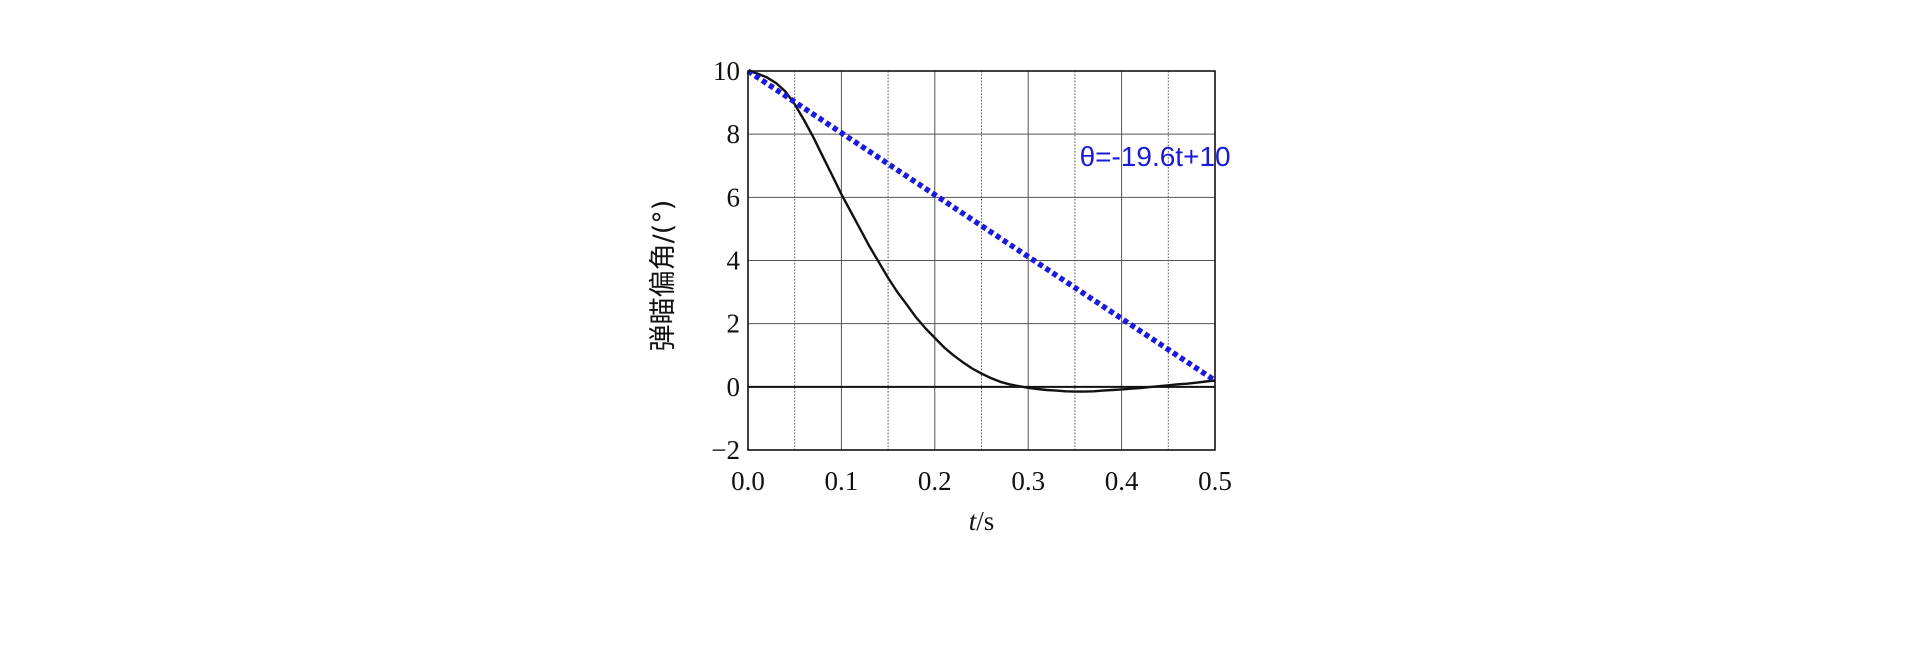  I want to click on x-axis-label-var: t, so click(973, 521).